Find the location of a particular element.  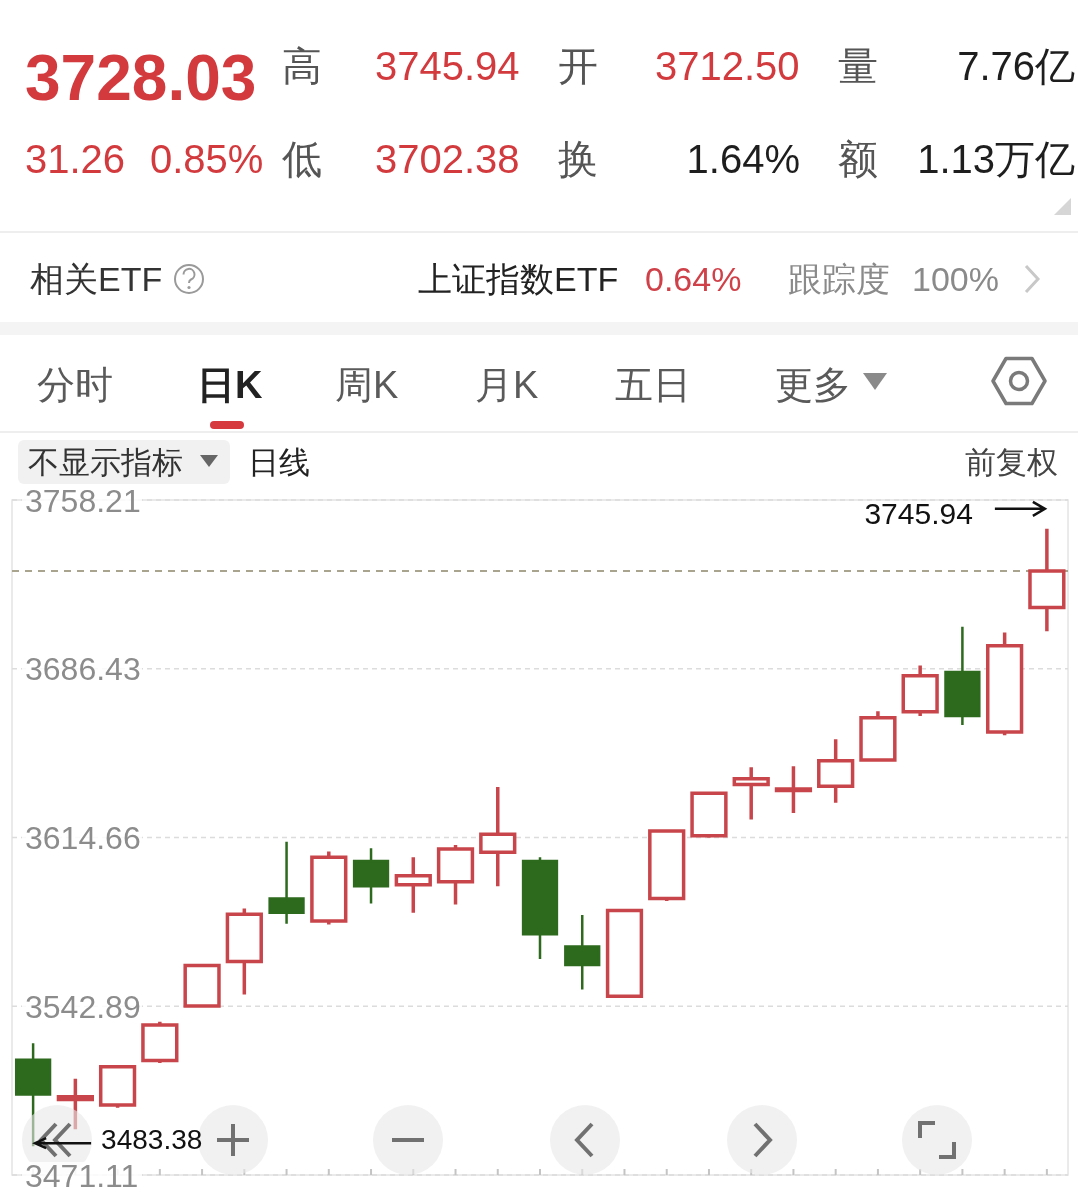

annotation: 开 is located at coordinates (578, 66).